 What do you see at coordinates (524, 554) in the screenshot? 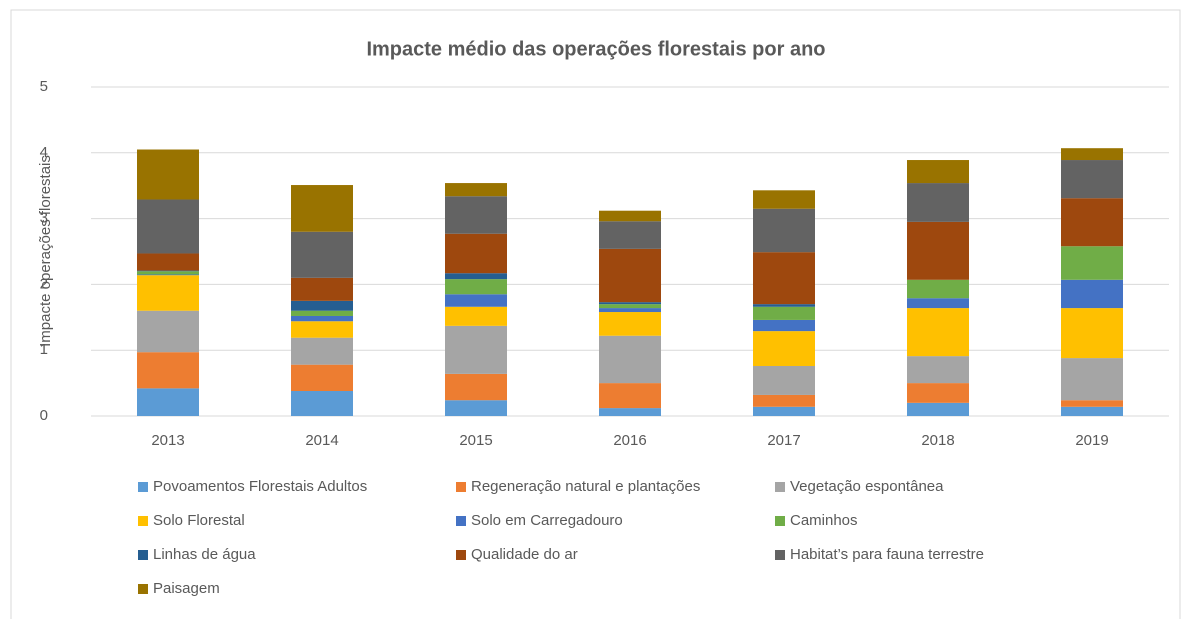
I see `legend-label: Qualidade do ar` at bounding box center [524, 554].